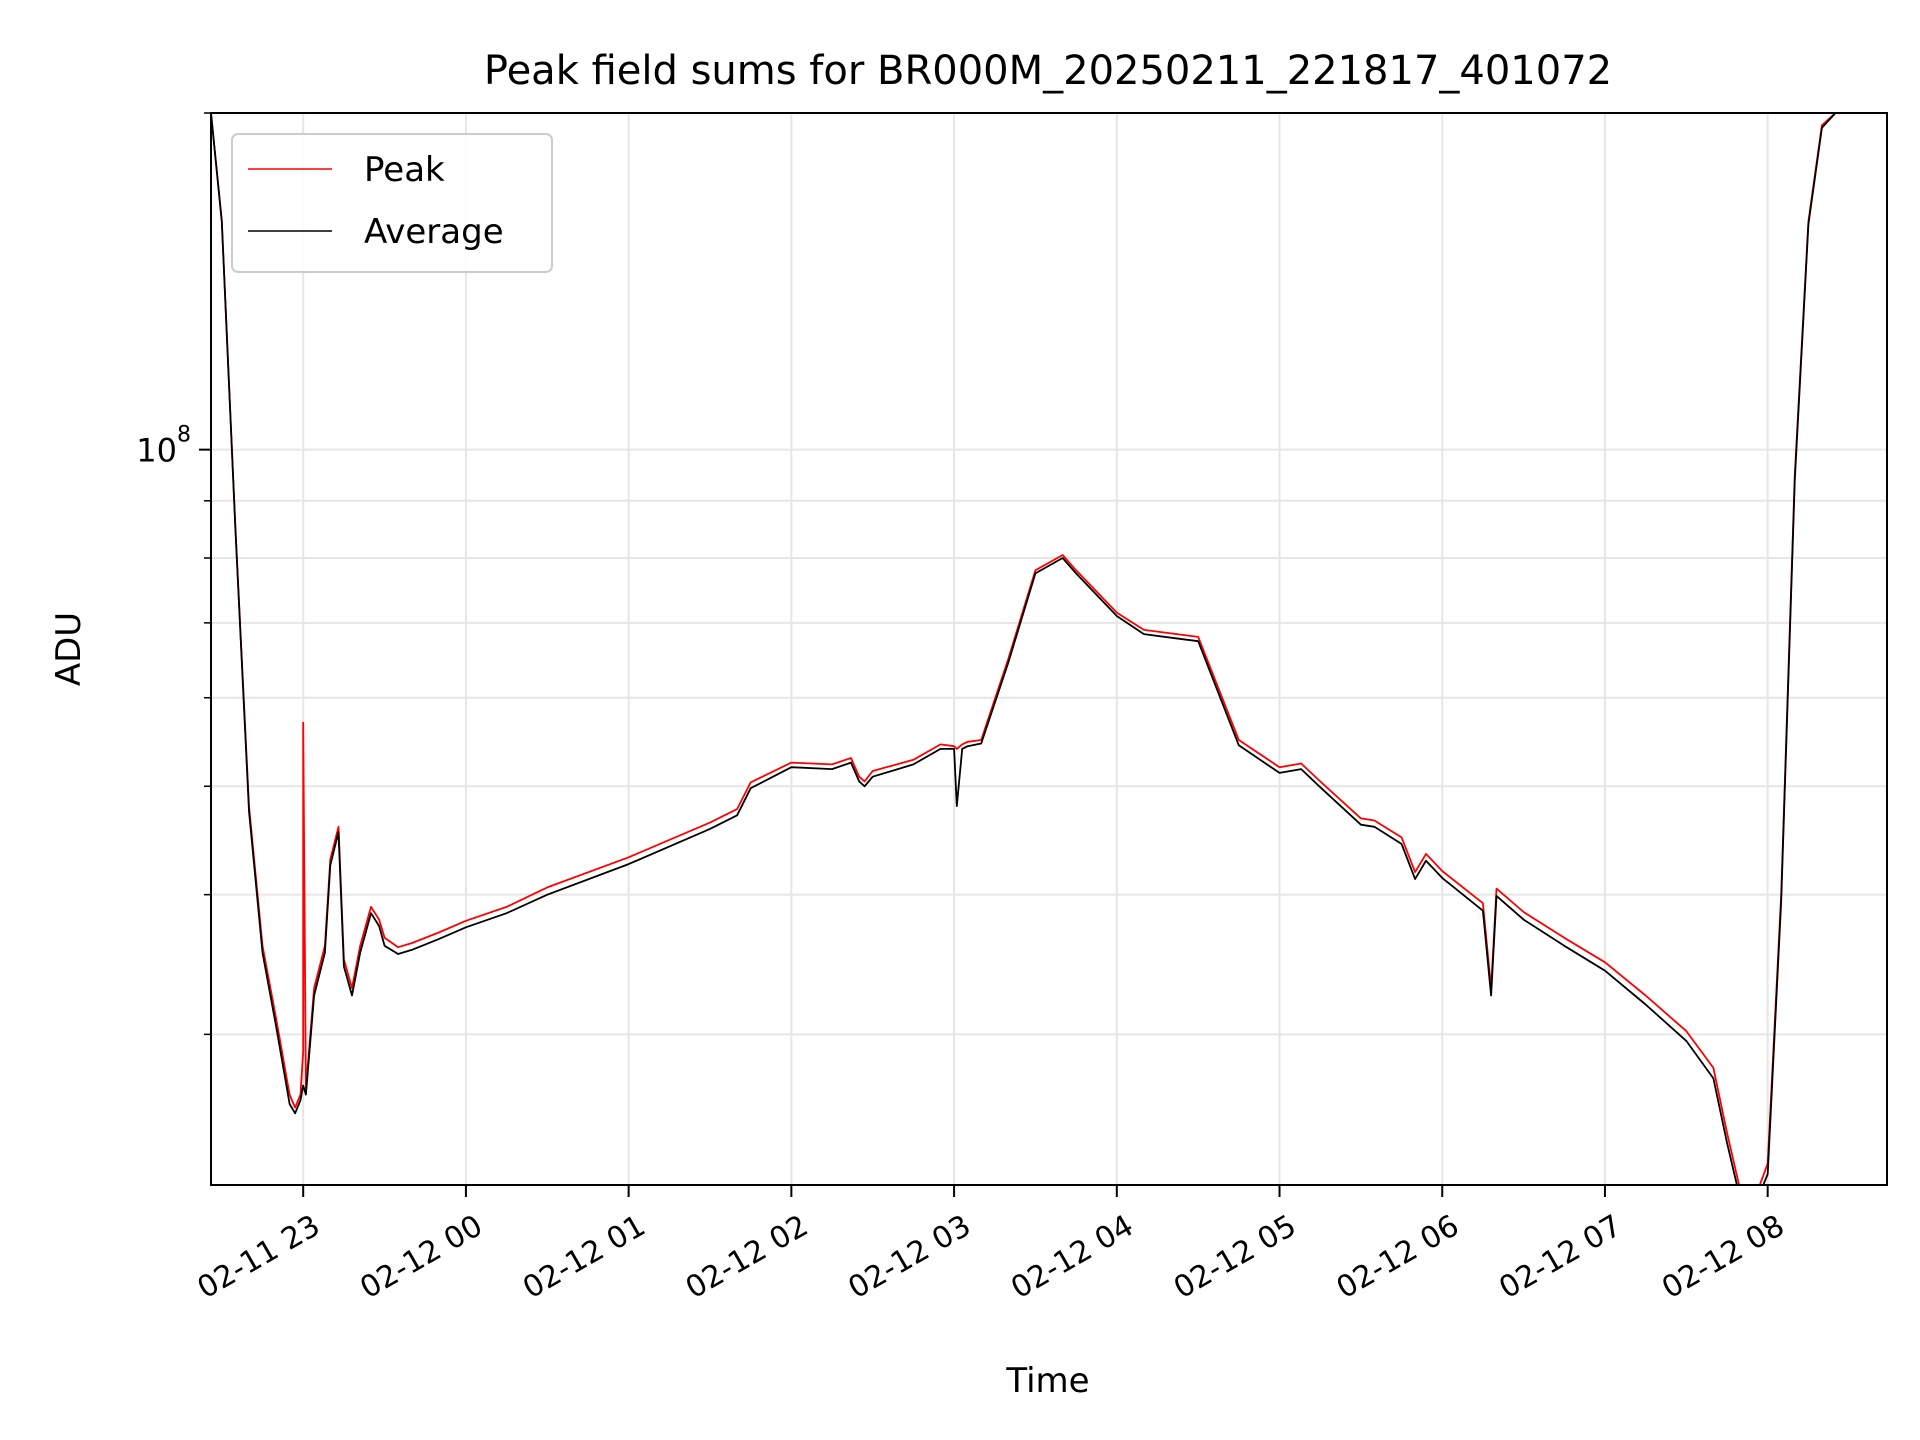 The width and height of the screenshot is (1920, 1440). I want to click on y-axis: 10 8, so click(173, 574).